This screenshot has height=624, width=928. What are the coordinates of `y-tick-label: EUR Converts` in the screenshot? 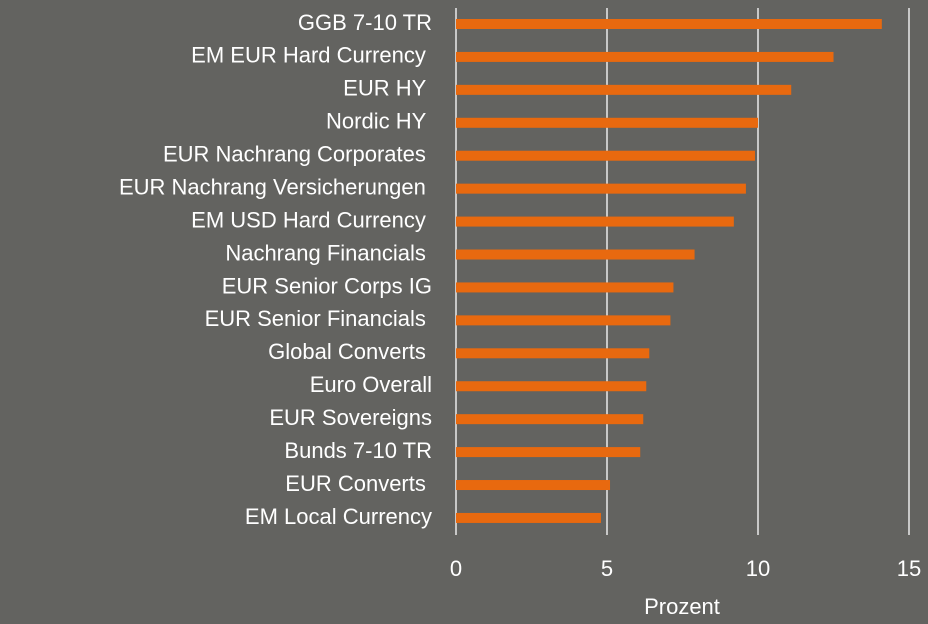 It's located at (358, 483).